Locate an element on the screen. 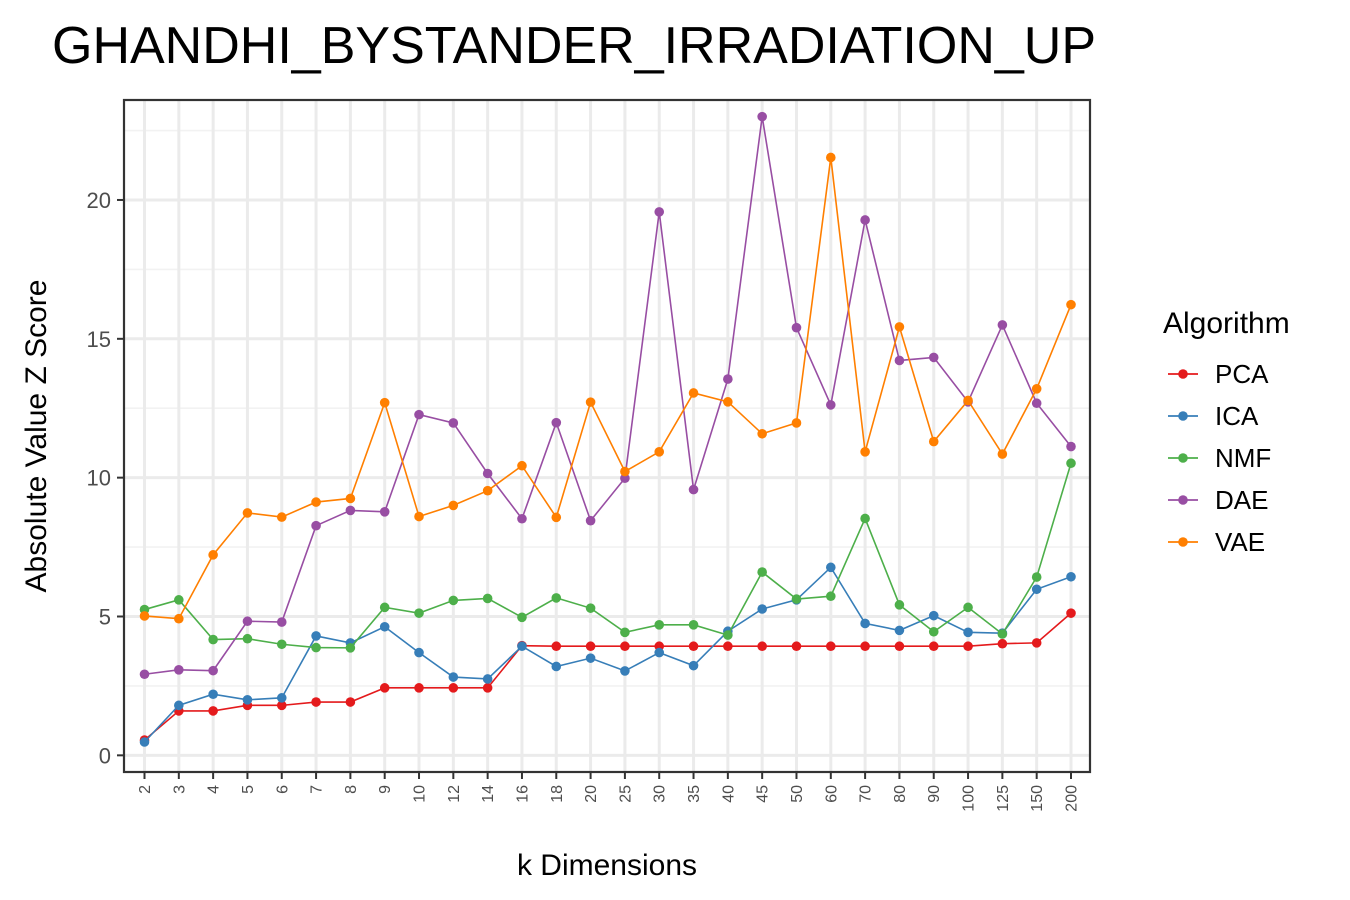  x-tick-label: 70 is located at coordinates (866, 794).